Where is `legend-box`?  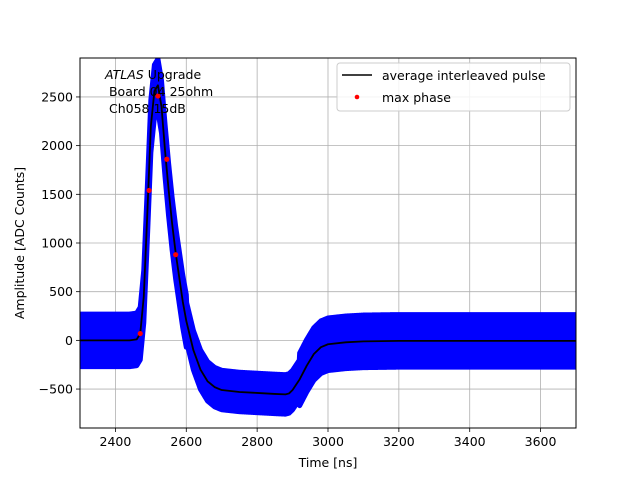
legend-box is located at coordinates (453, 87).